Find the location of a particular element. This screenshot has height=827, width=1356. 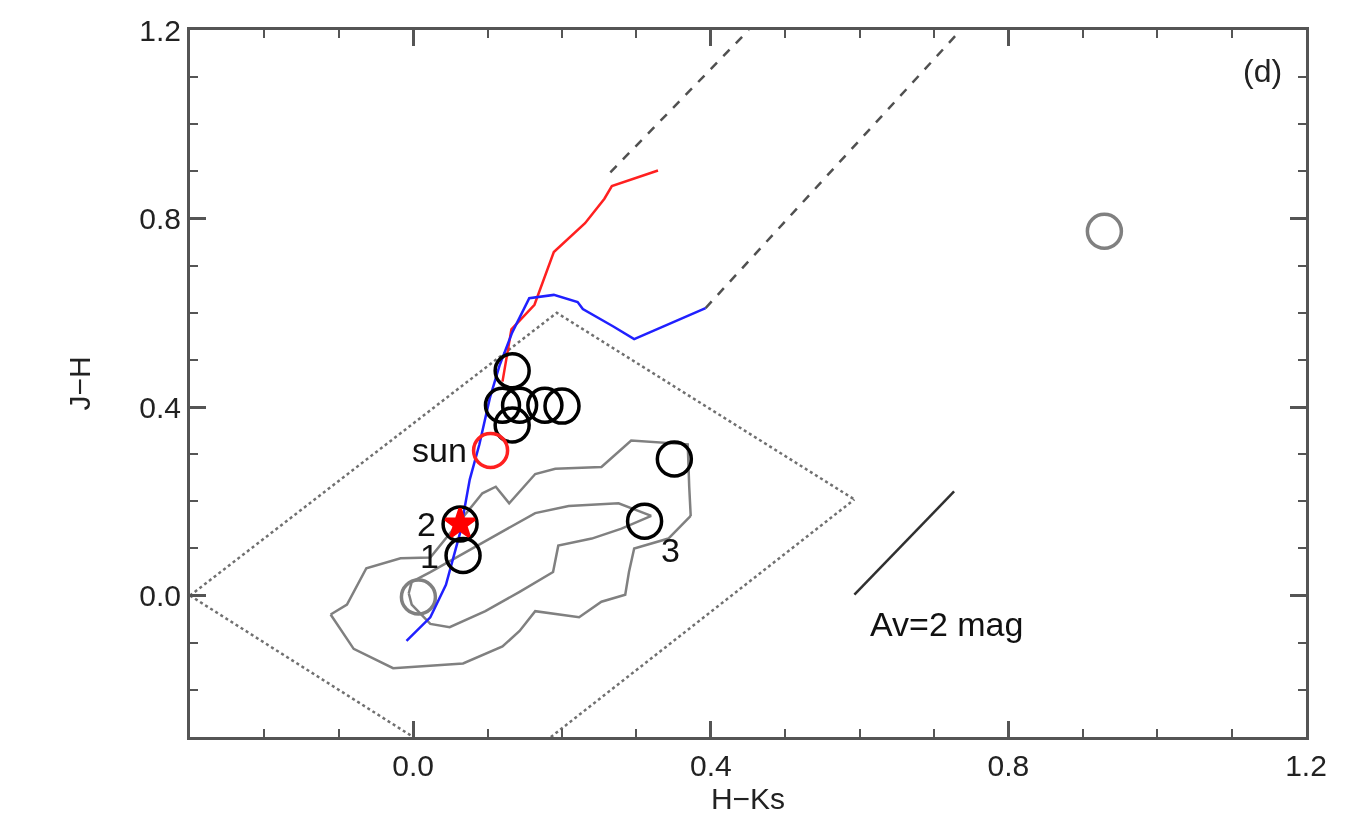

x-tick-label: 0.8 is located at coordinates (1008, 765).